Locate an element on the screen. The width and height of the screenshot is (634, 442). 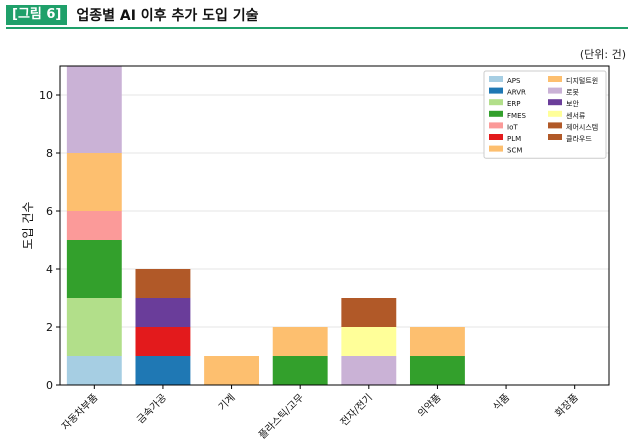
figure-tag: [그림 6] is located at coordinates (37, 15).